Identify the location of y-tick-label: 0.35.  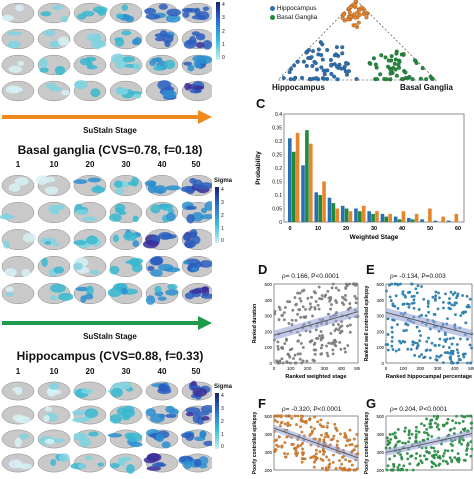
(277, 129).